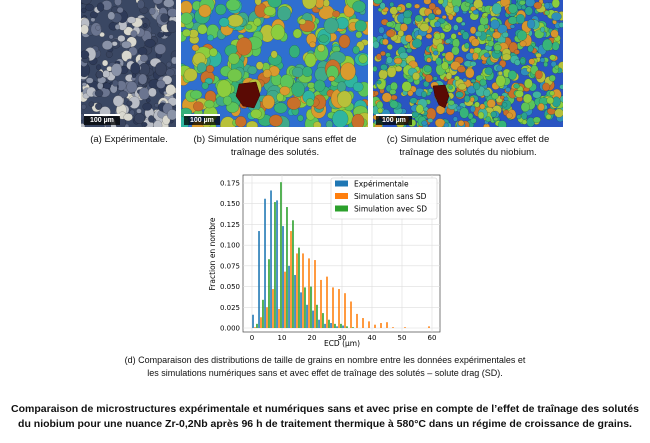 The width and height of the screenshot is (650, 443). What do you see at coordinates (468, 152) in the screenshot?
I see `caption-c-line2: traînage des solutés du niobium.` at bounding box center [468, 152].